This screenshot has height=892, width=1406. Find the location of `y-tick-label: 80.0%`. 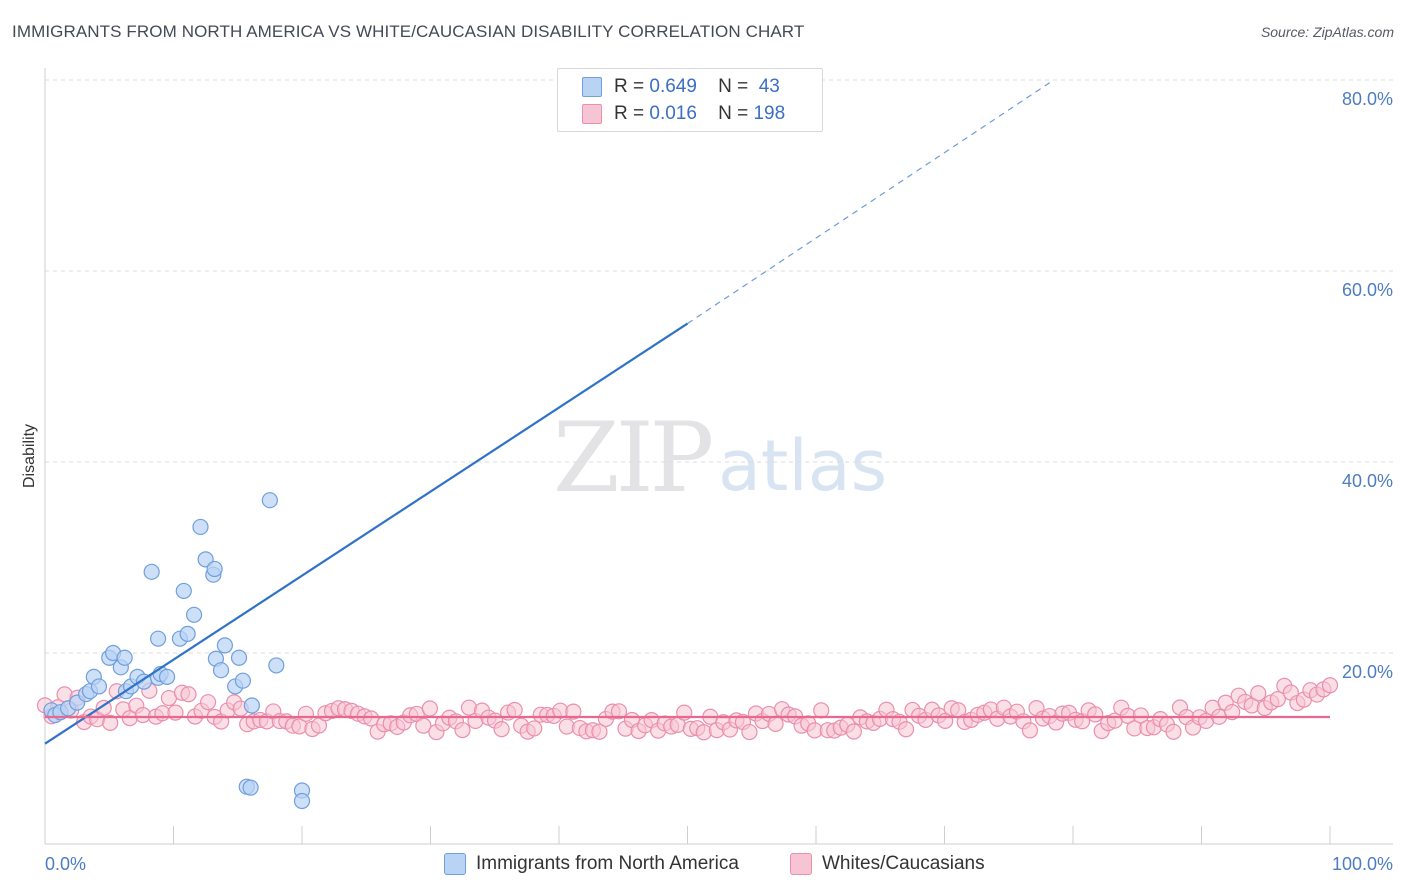

y-tick-label: 80.0% is located at coordinates (1367, 99).